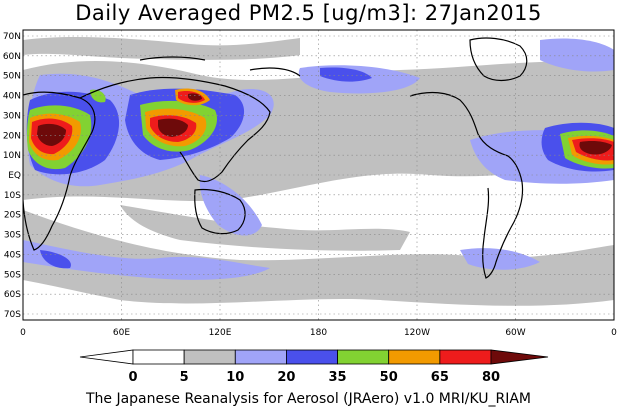 This screenshot has width=617, height=410. Describe the element at coordinates (338, 377) in the screenshot. I see `legend-tick-label: 35` at that location.